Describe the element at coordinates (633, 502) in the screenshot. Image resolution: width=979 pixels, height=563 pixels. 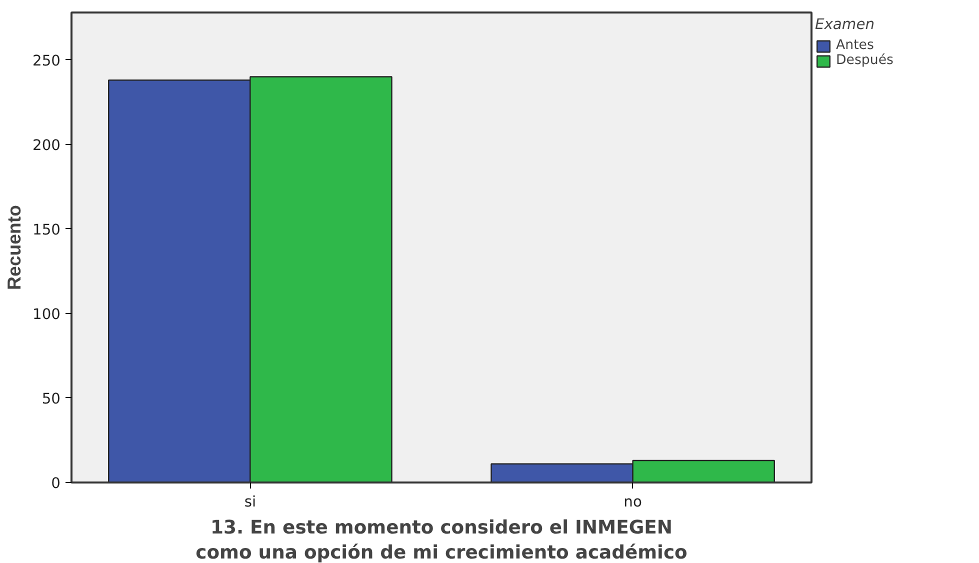
I see `x-tick-label: no` at that location.